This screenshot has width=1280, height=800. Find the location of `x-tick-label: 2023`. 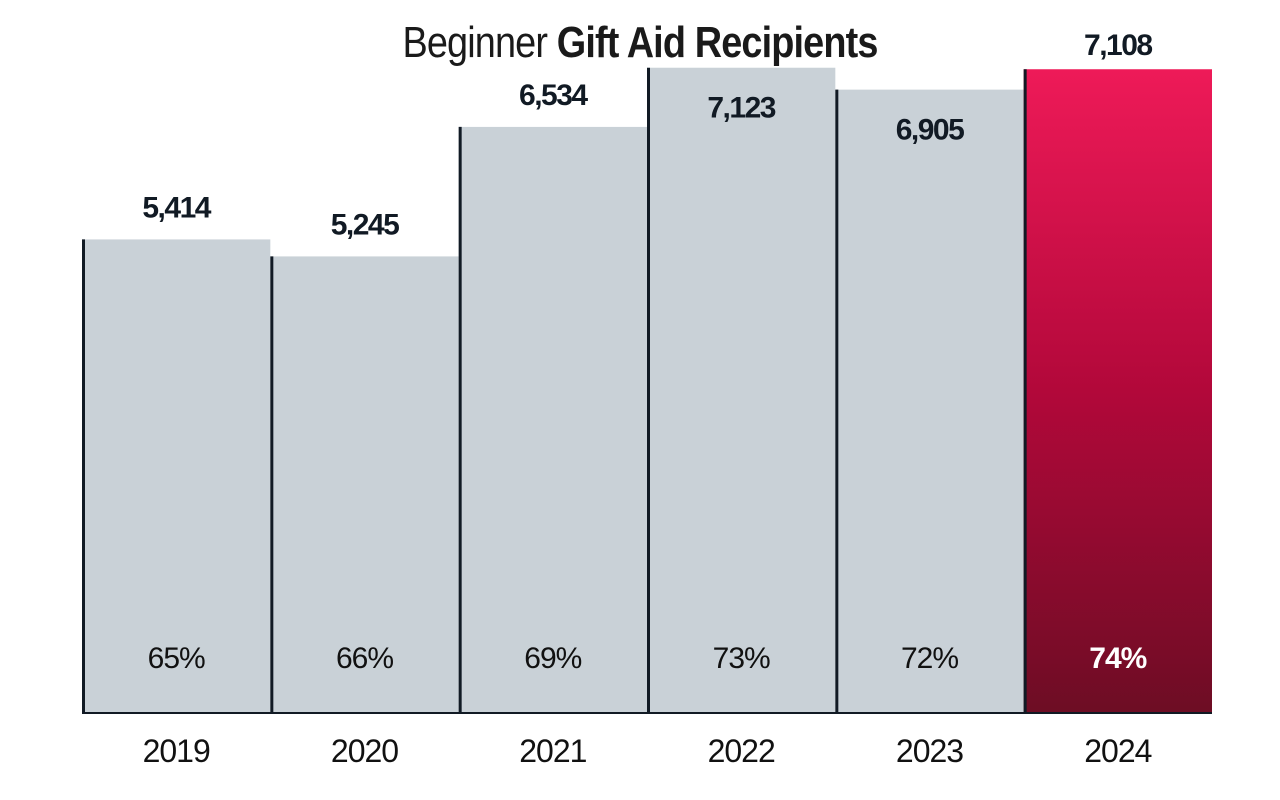

x-tick-label: 2023 is located at coordinates (929, 751).